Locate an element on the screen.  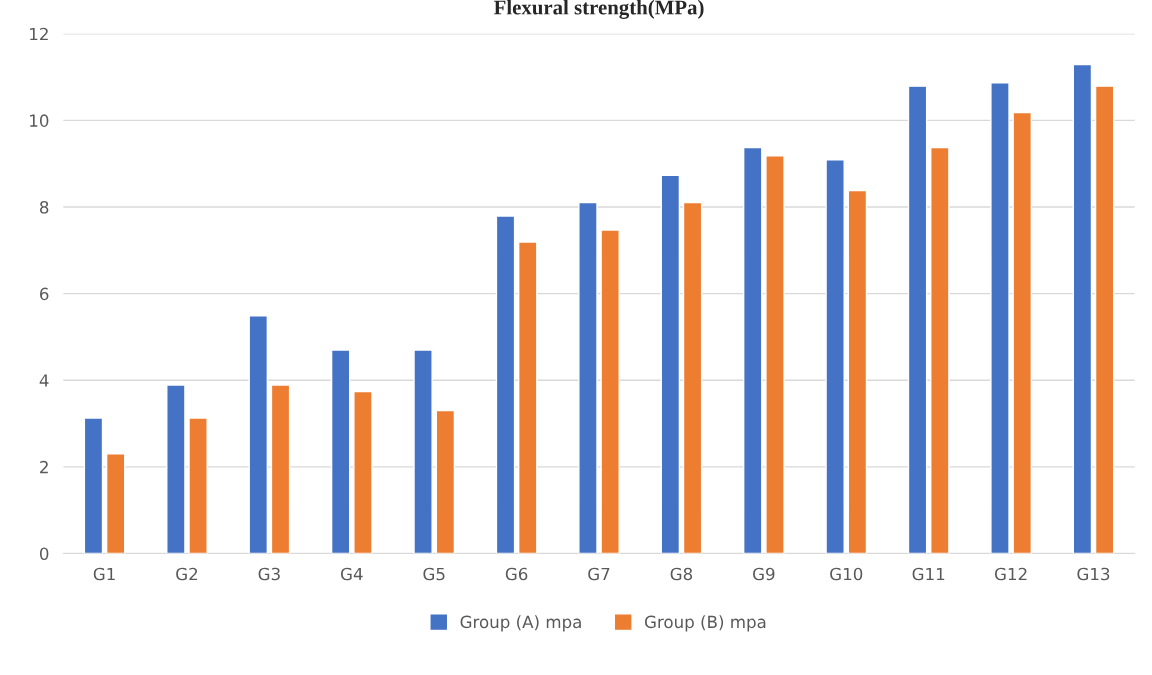
x-tick-label: G11 is located at coordinates (928, 574).